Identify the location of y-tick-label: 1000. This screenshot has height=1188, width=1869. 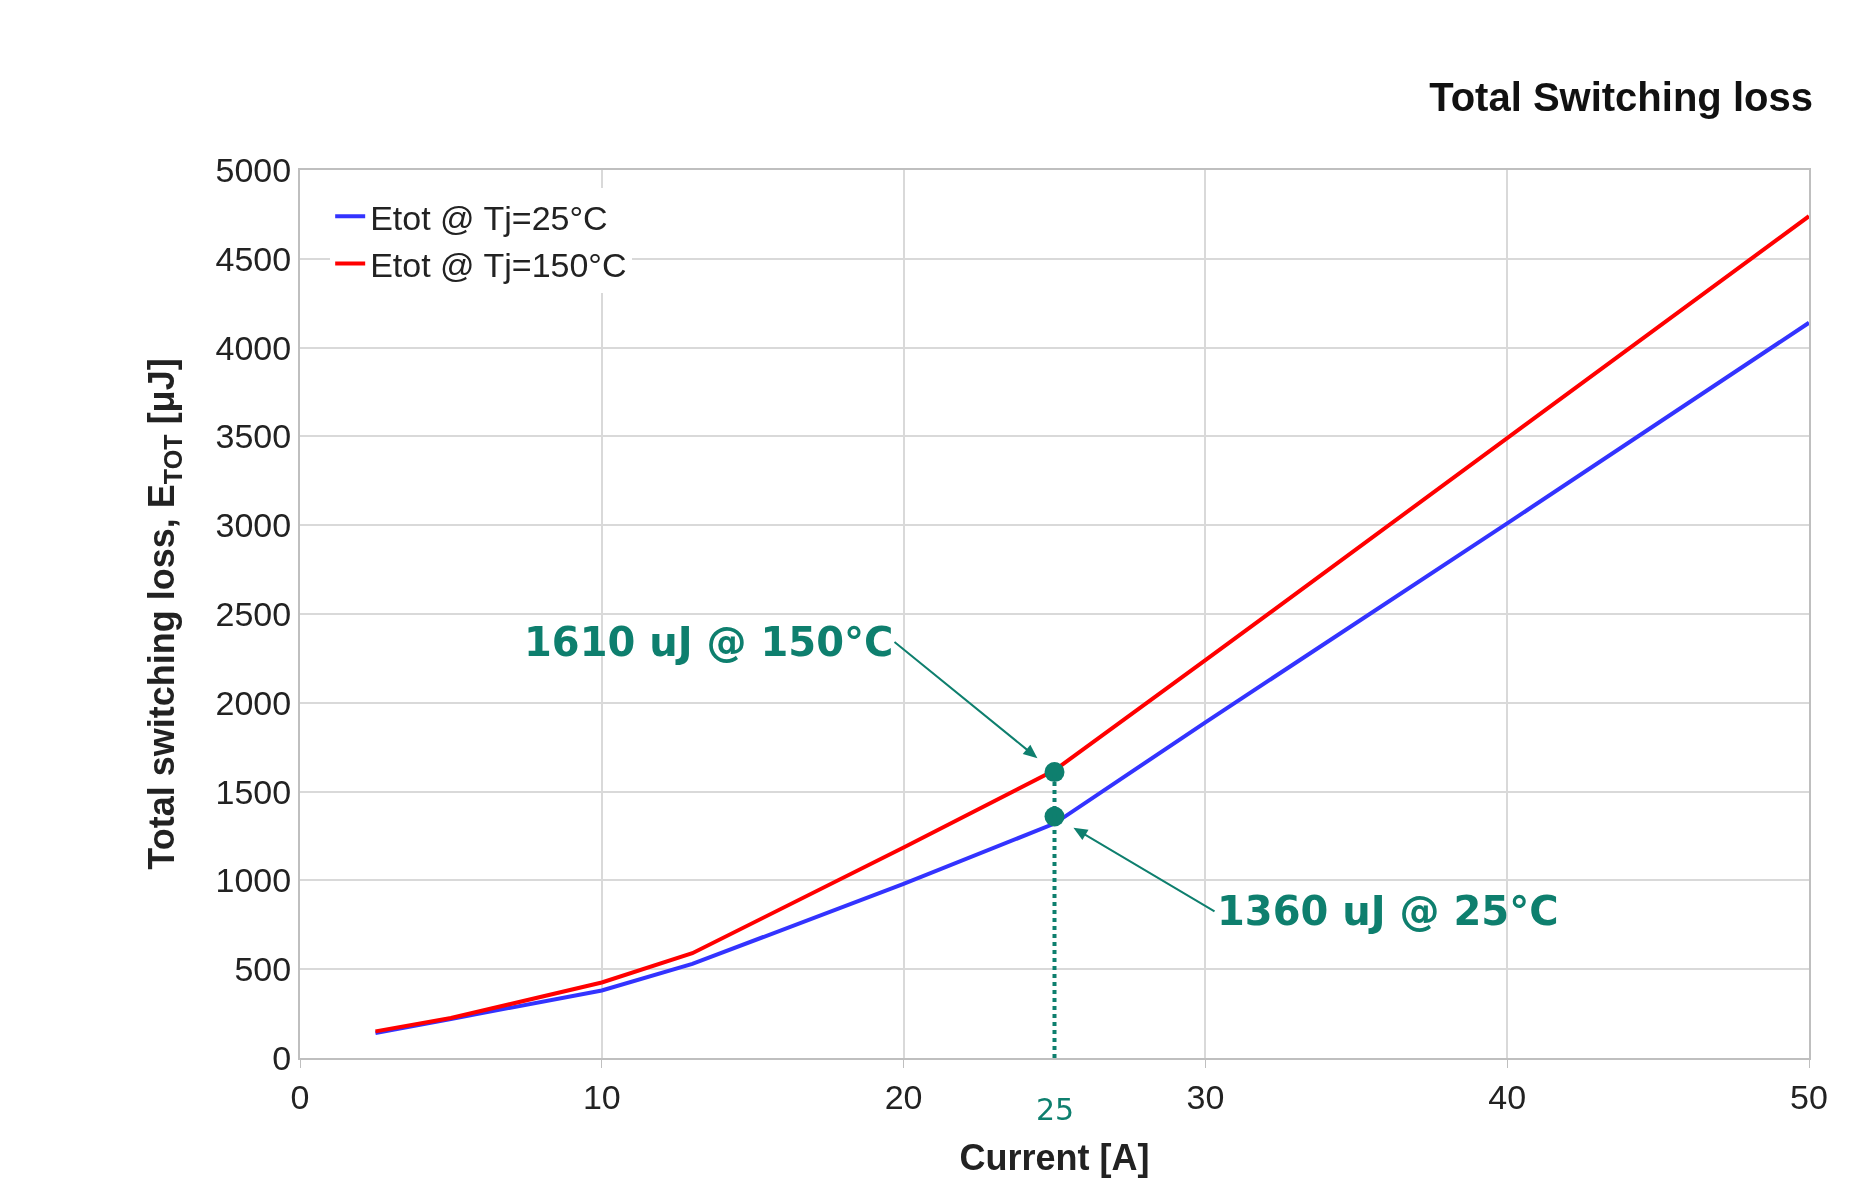
(253, 880).